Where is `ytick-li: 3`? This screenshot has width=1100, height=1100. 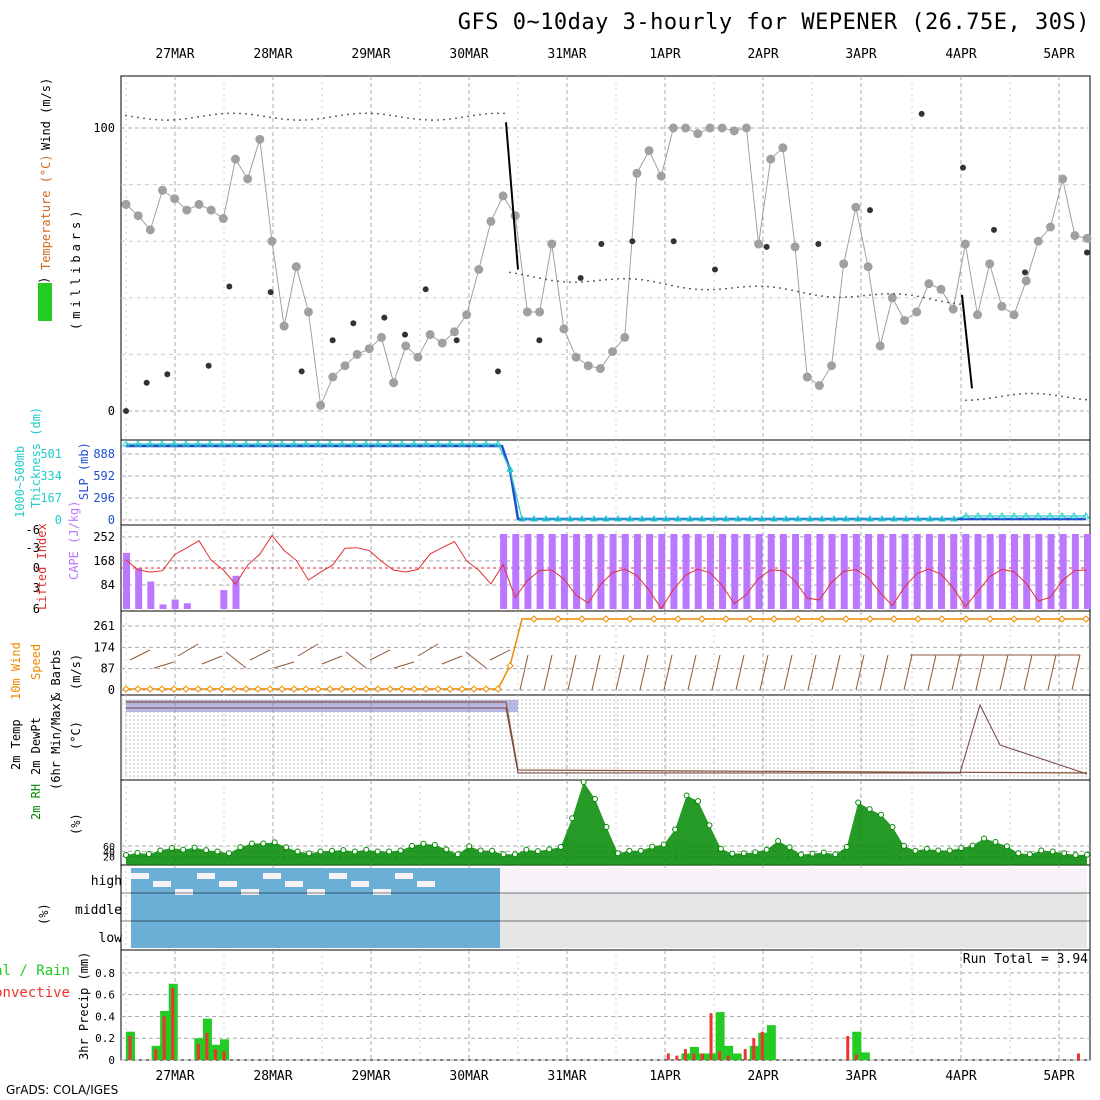
ytick-li: 3 is located at coordinates (36, 588).